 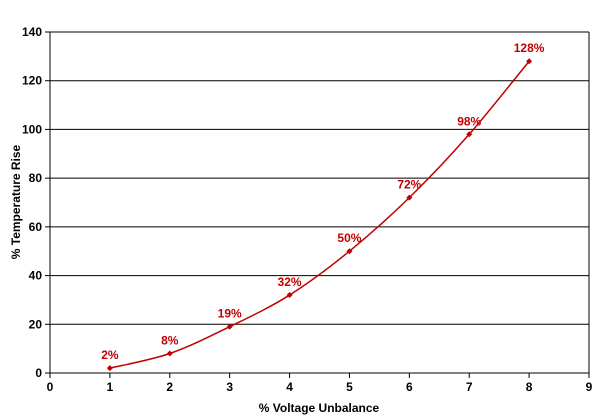 What do you see at coordinates (36, 324) in the screenshot?
I see `y-tick-label: 20` at bounding box center [36, 324].